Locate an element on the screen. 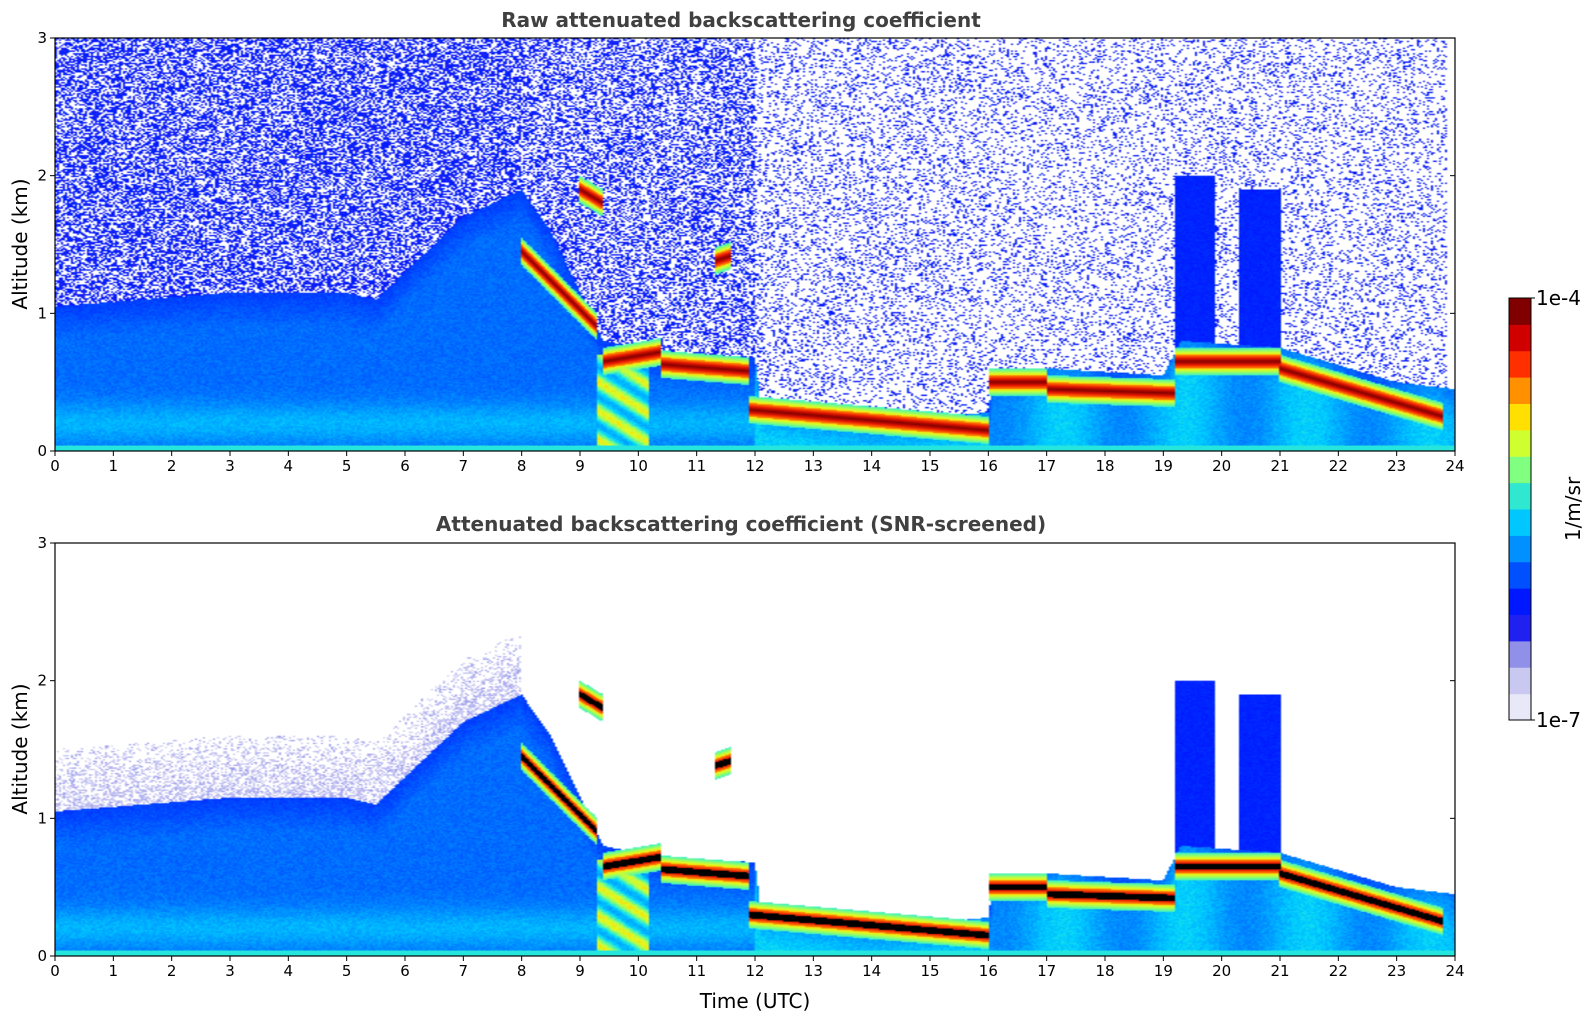  raw-x-ticks: 0 1 2 3 4 5 6 7 8 9 10 11 12 13 14 15 16 17 18 19 20 21 22 23 24 is located at coordinates (757, 463).